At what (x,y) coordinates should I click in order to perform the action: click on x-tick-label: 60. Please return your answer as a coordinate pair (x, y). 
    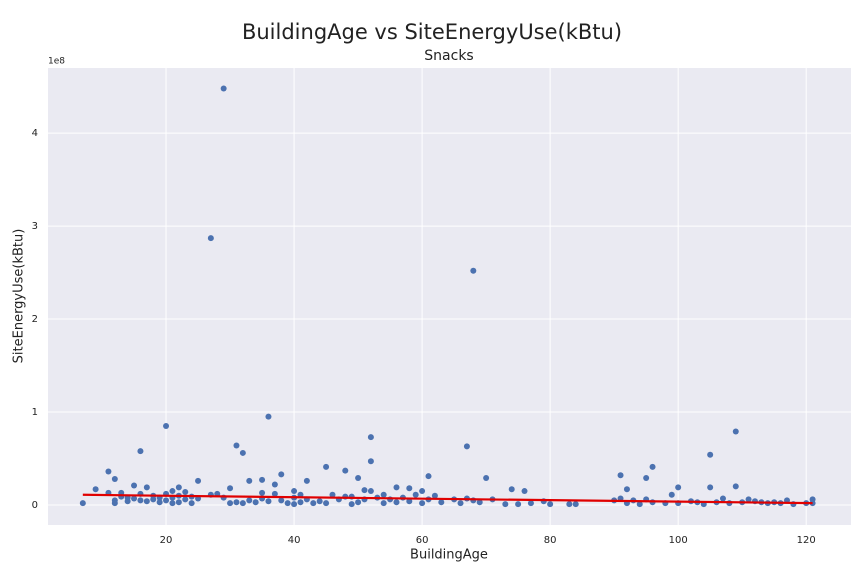
    Looking at the image, I should click on (422, 540).